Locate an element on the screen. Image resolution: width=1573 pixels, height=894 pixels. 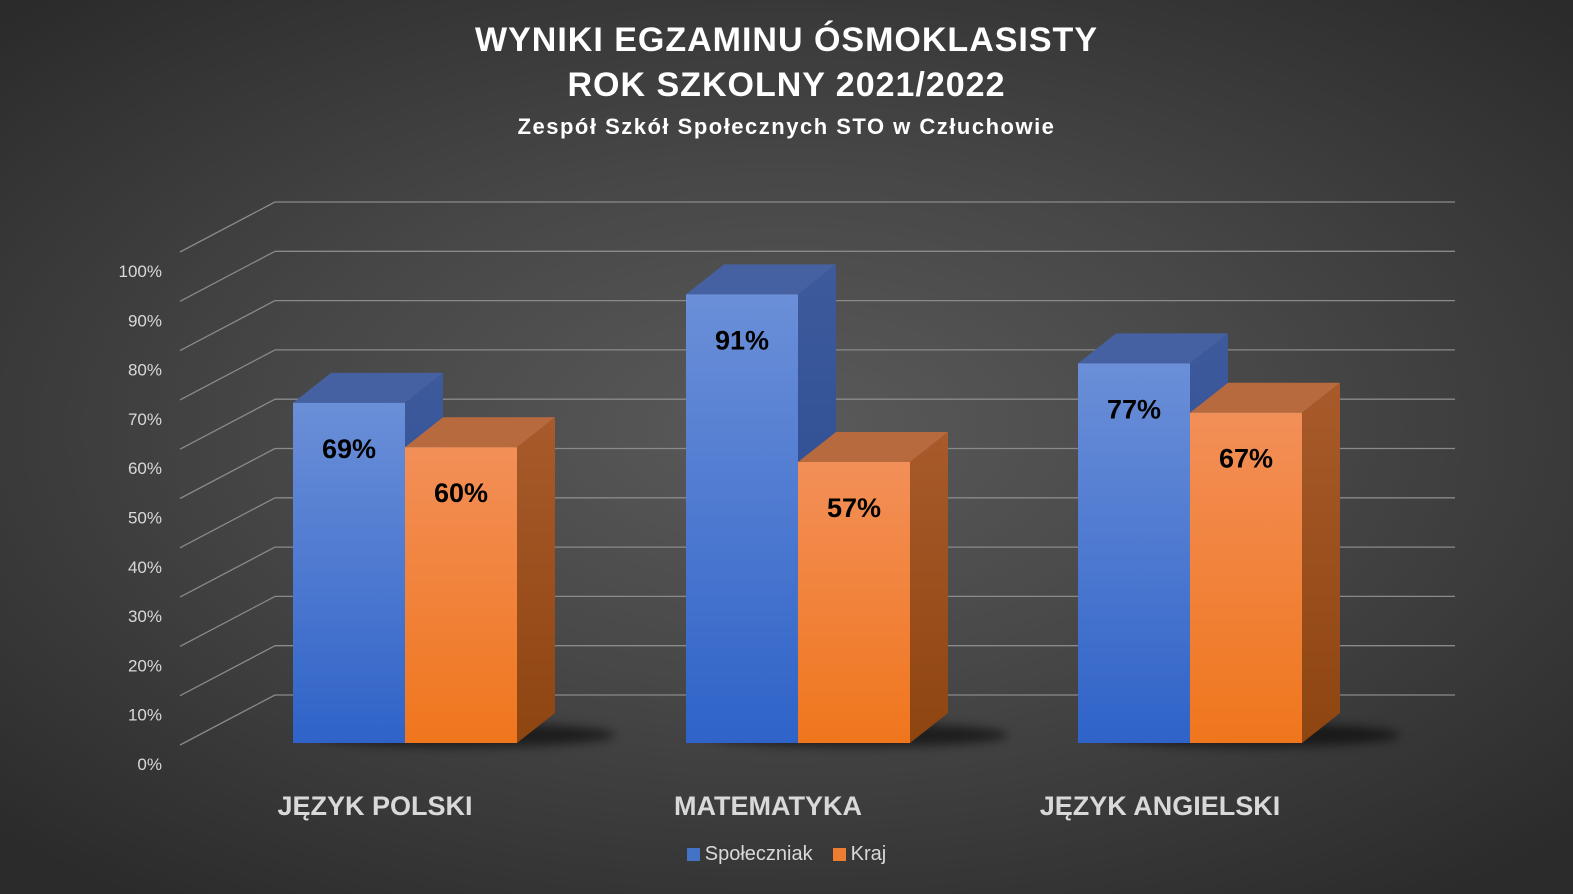
category-label: JĘZYK ANGIELSKI is located at coordinates (1160, 806).